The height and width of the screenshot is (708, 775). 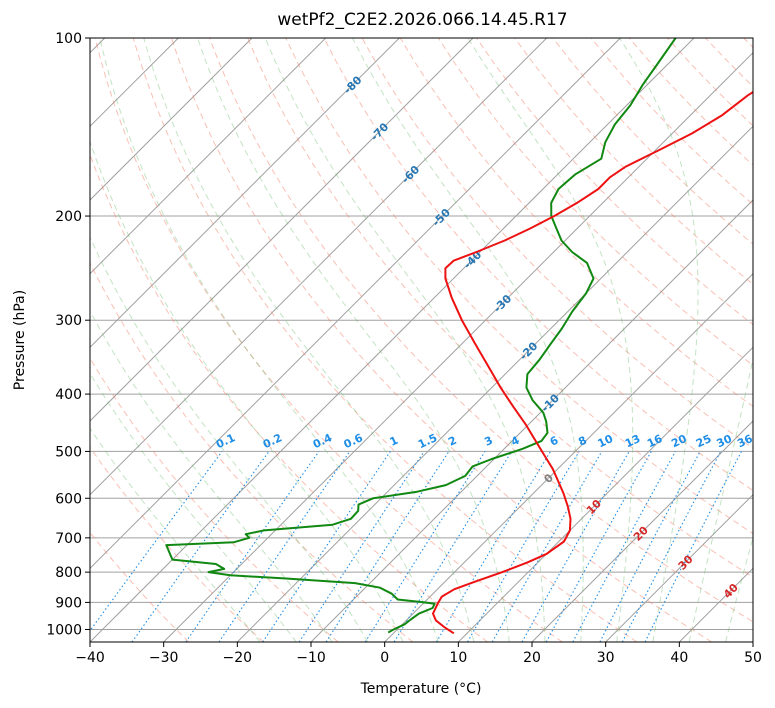 What do you see at coordinates (68, 539) in the screenshot?
I see `y-tick-label: 700` at bounding box center [68, 539].